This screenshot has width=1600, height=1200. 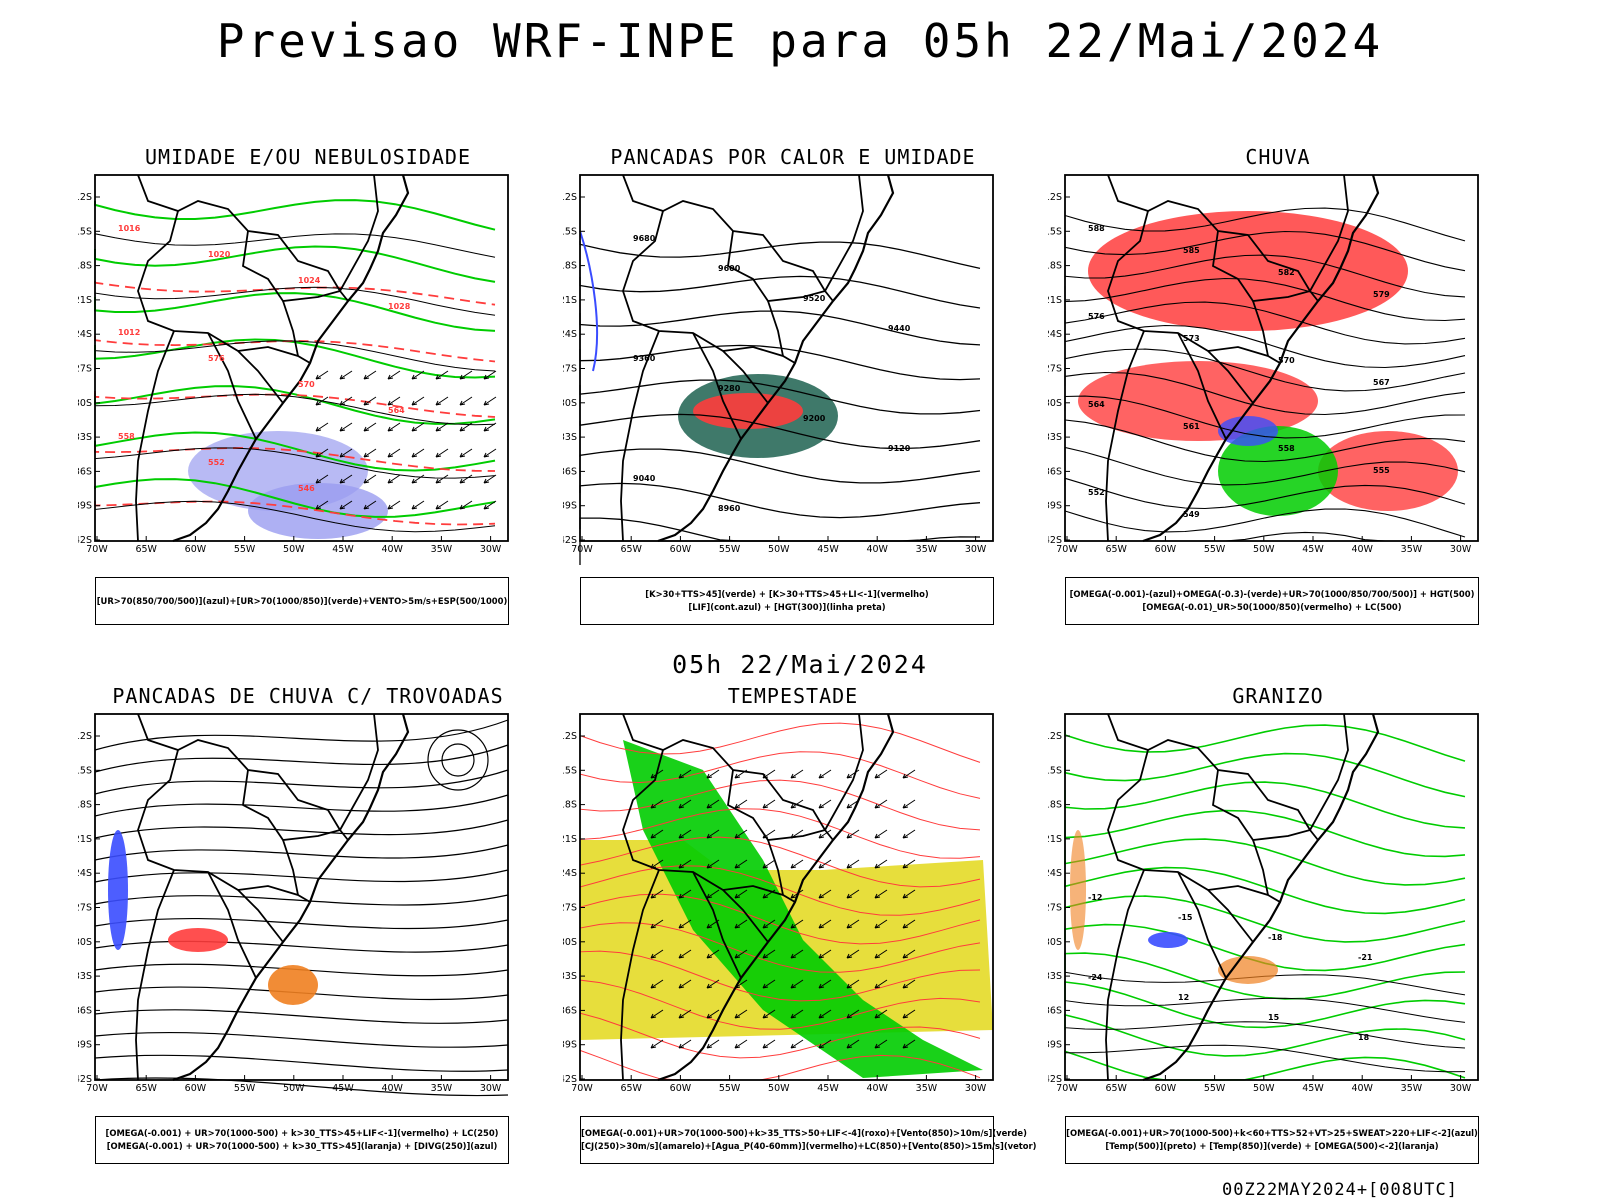 I want to click on contour-label: 570, so click(x=1286, y=360).